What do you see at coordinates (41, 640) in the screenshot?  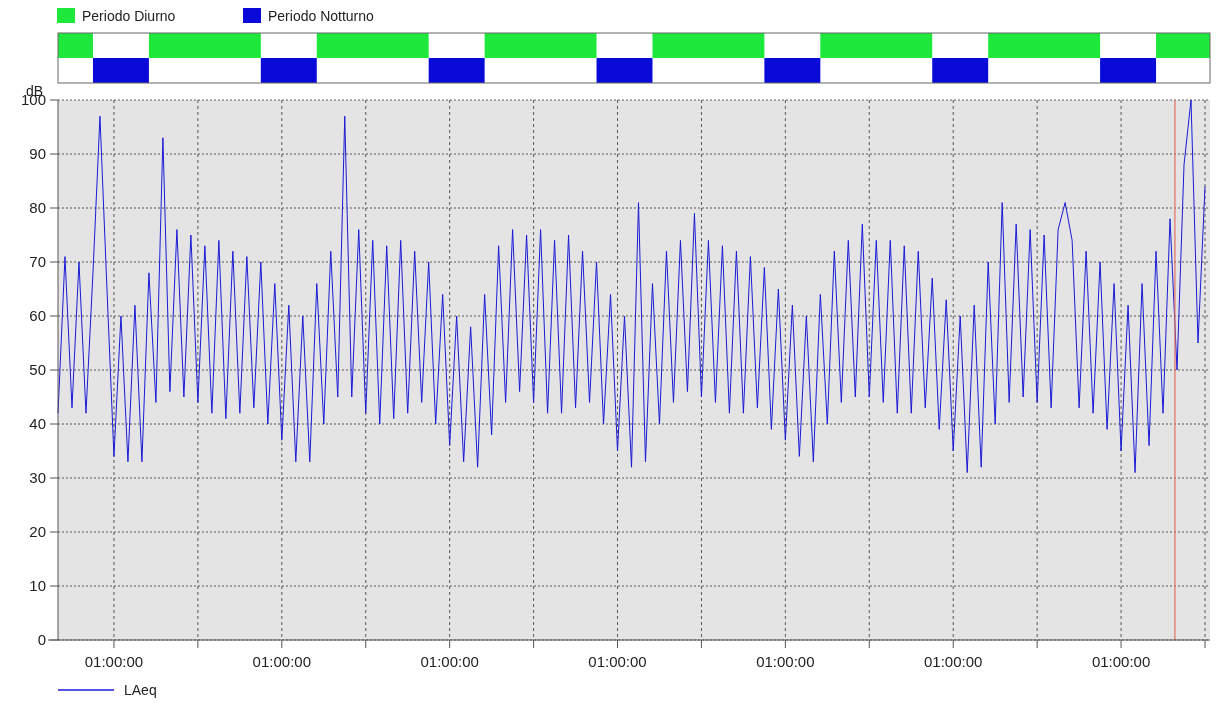 I see `y-tick-label: 0` at bounding box center [41, 640].